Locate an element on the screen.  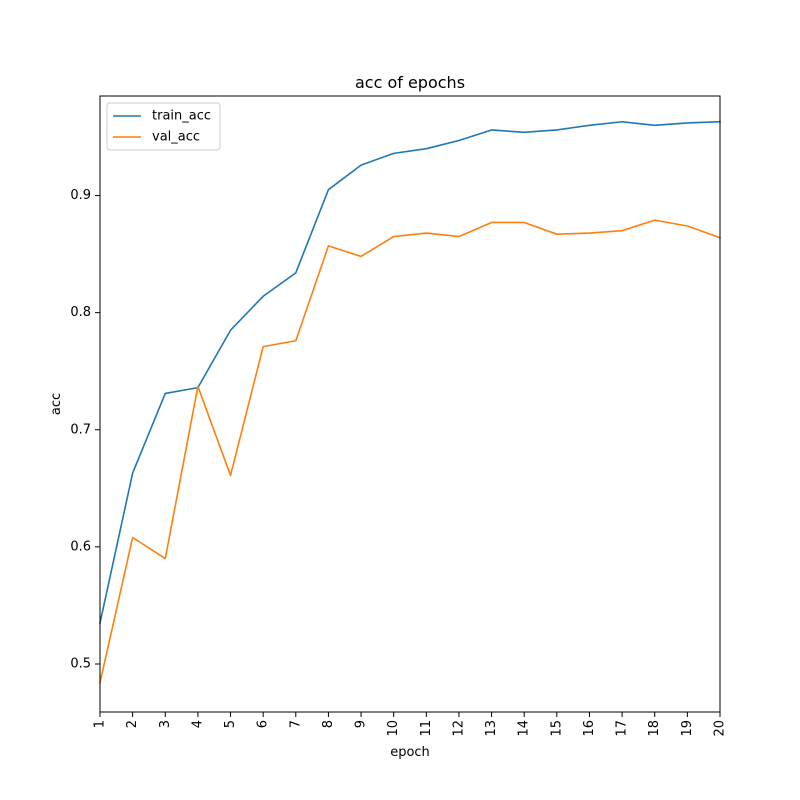
x-tick-label: 13 is located at coordinates (491, 728).